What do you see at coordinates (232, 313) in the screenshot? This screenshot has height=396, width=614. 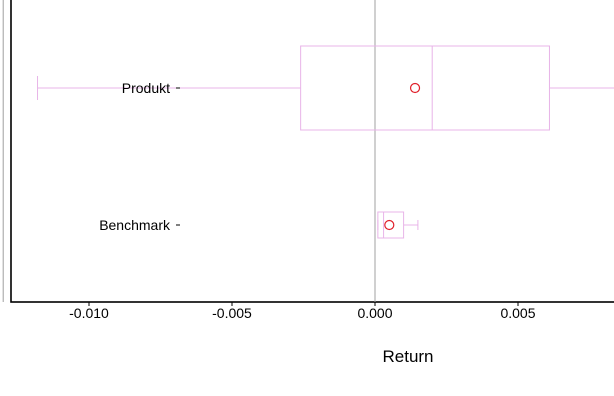 I see `x-tick-label: -0.005` at bounding box center [232, 313].